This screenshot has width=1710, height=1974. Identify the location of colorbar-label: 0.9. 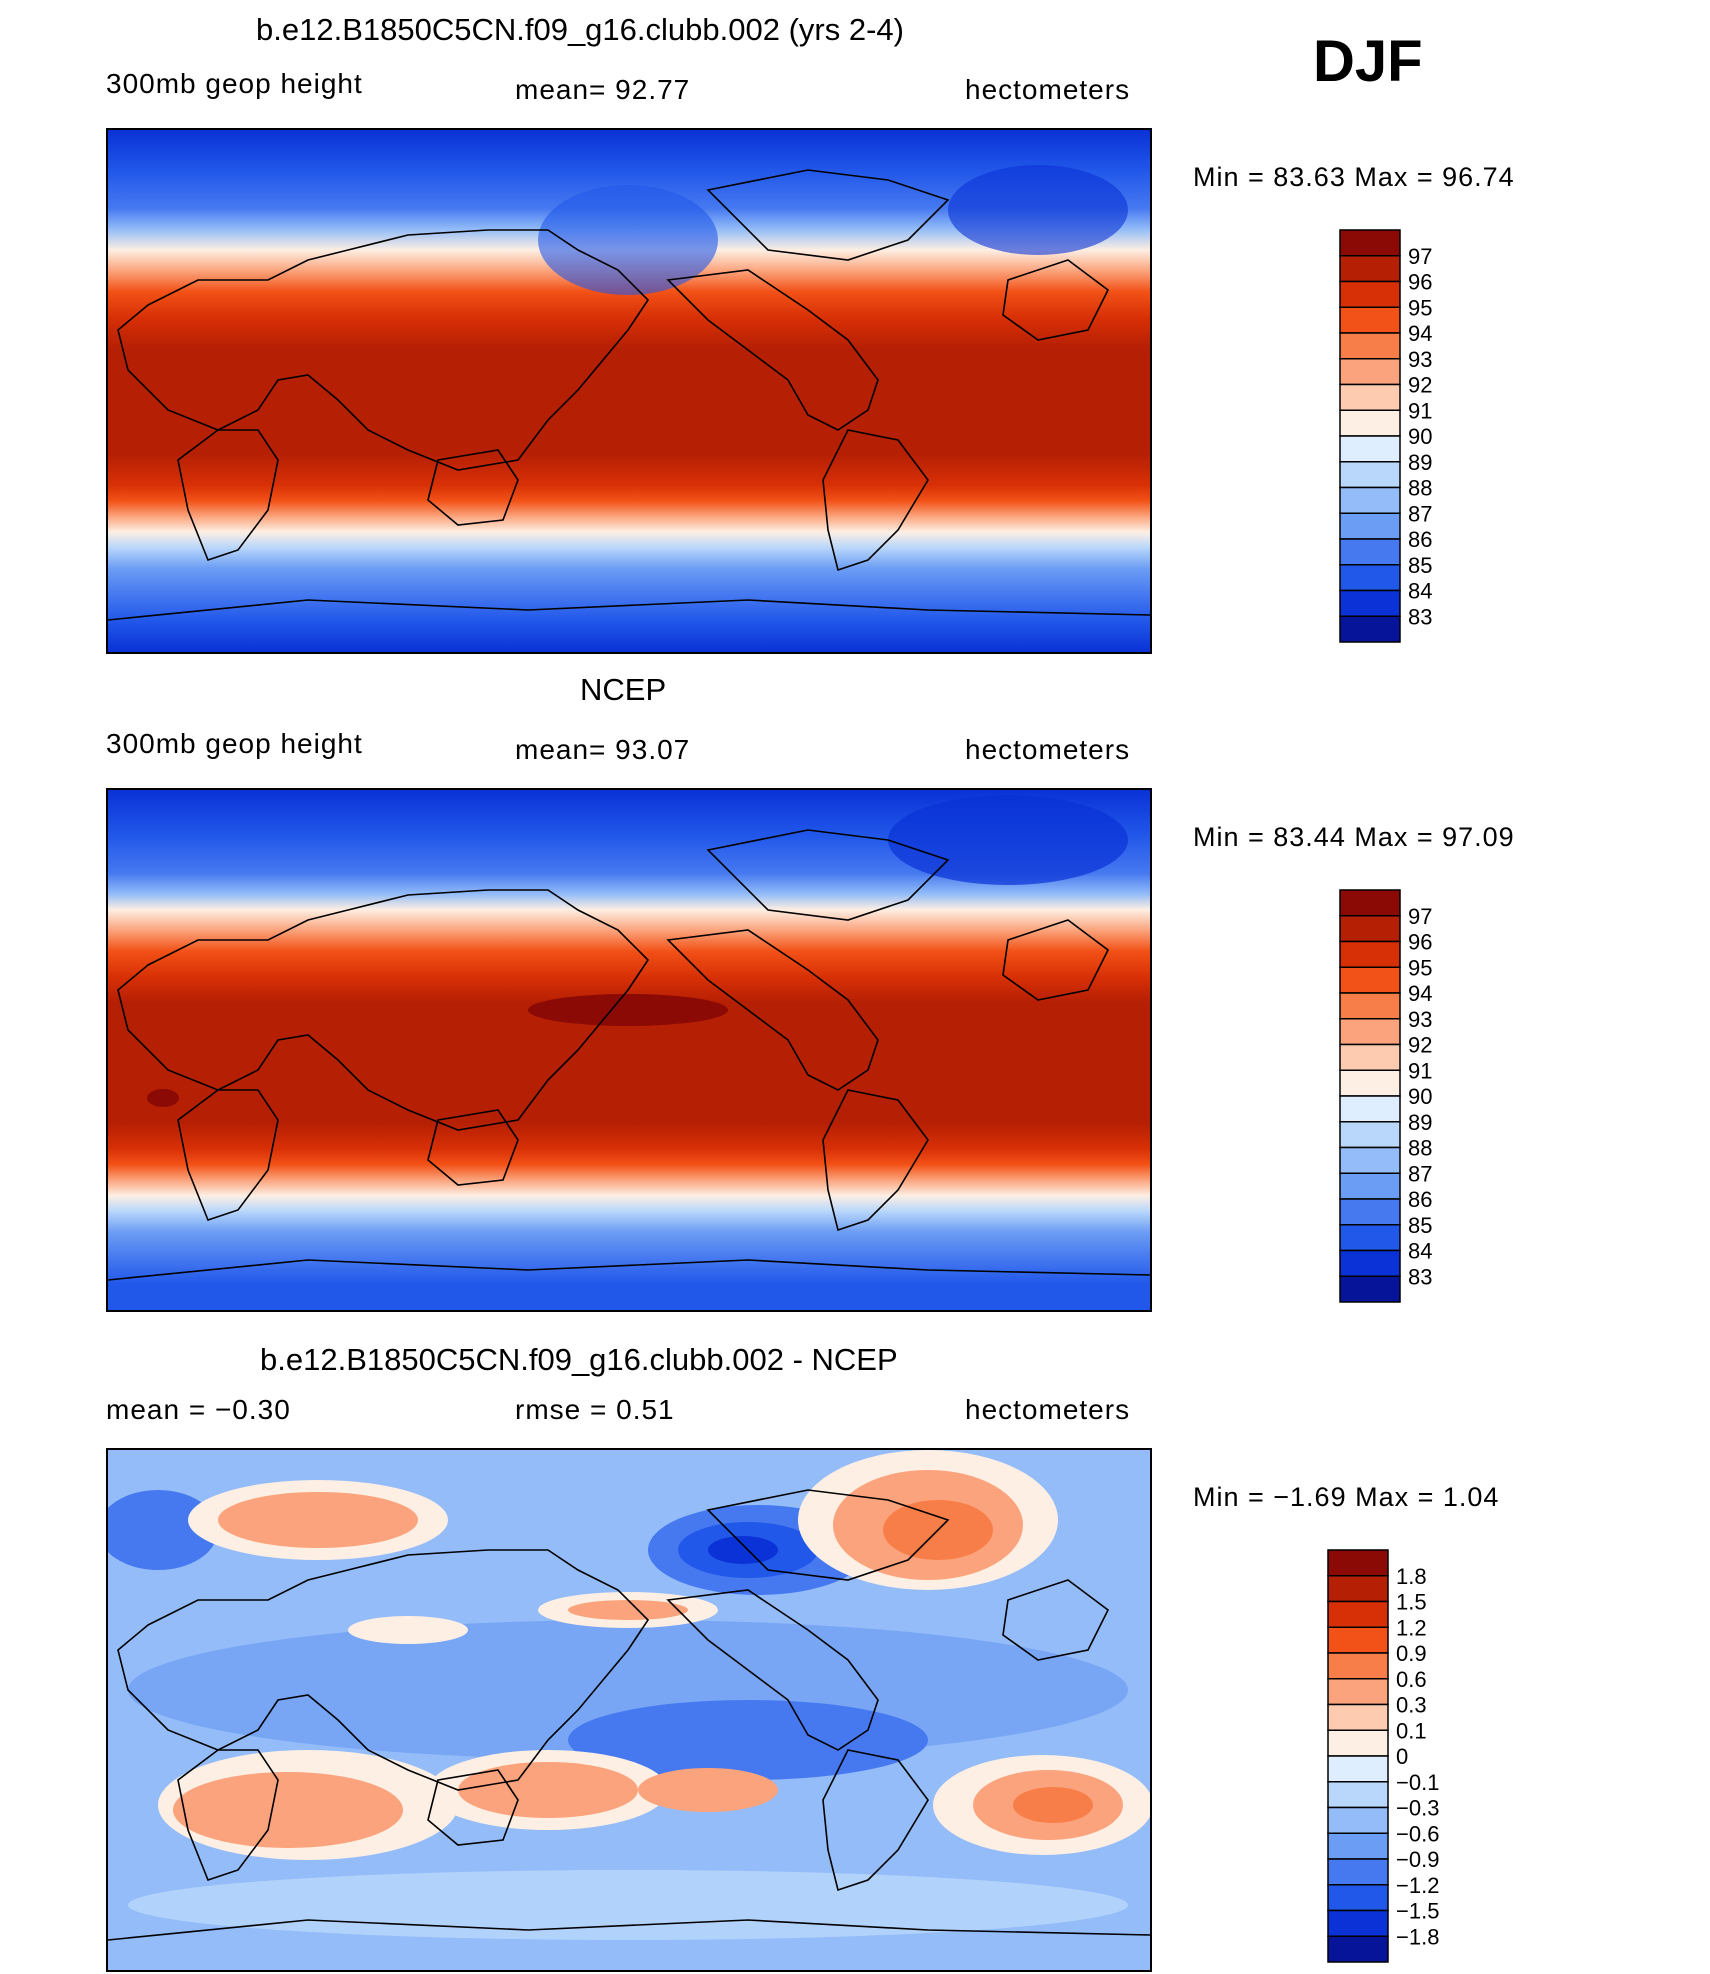
(1411, 1653).